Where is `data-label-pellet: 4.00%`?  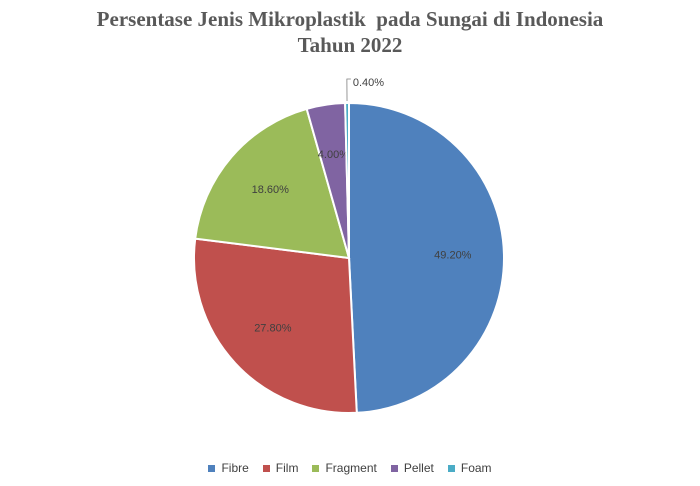 data-label-pellet: 4.00% is located at coordinates (333, 155).